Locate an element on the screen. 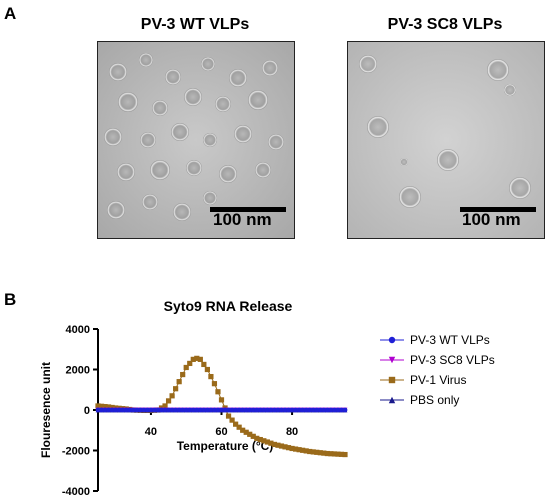  panel-b-letter: B is located at coordinates (10, 299).